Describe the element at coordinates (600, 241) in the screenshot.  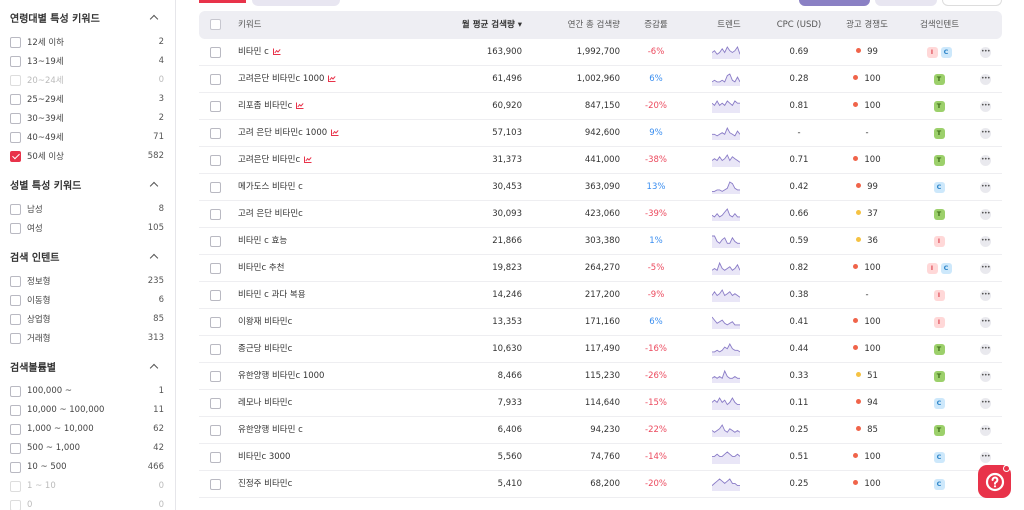
I see `table-row: 비타민 c 효능 21,866 303,380 1% 0.59 36 I •••` at that location.